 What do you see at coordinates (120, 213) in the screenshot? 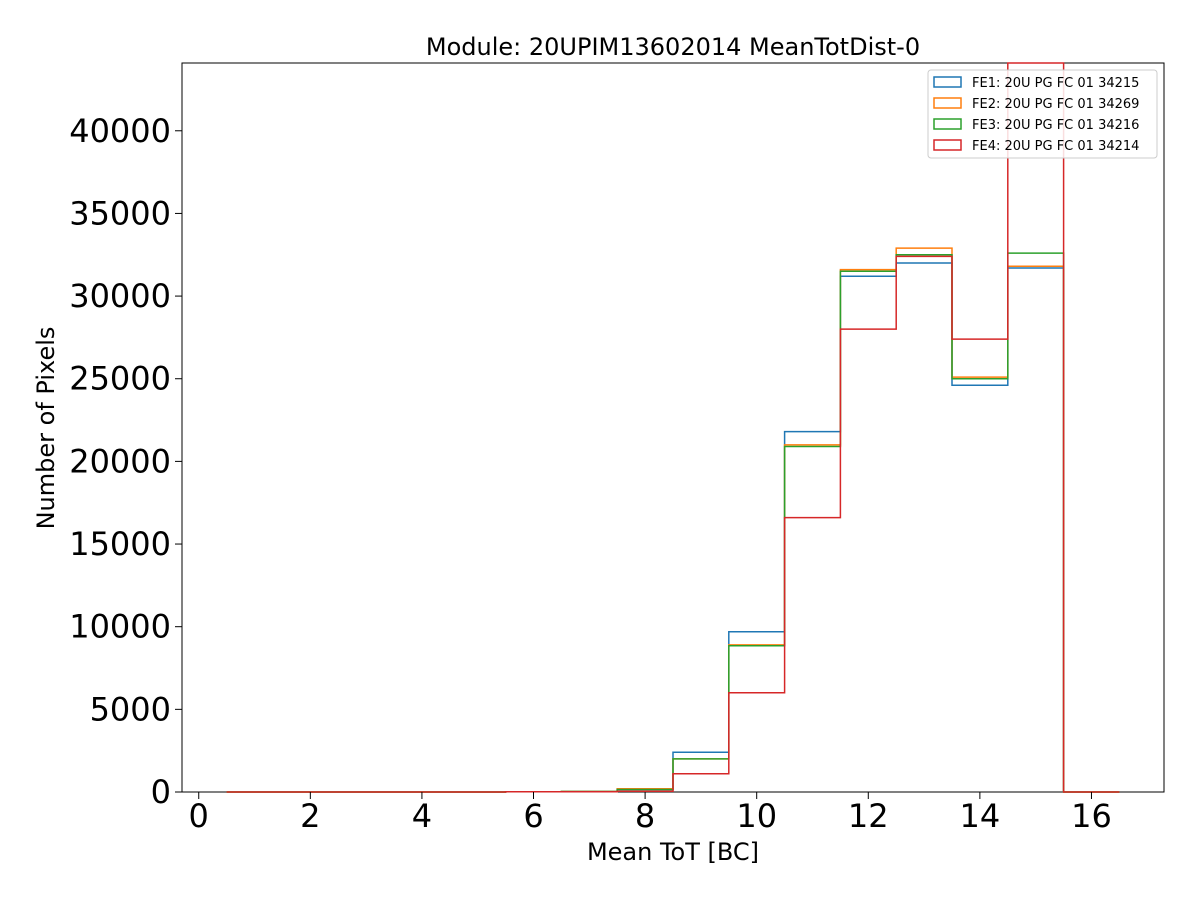
I see `y-tick-label: 35000` at bounding box center [120, 213].